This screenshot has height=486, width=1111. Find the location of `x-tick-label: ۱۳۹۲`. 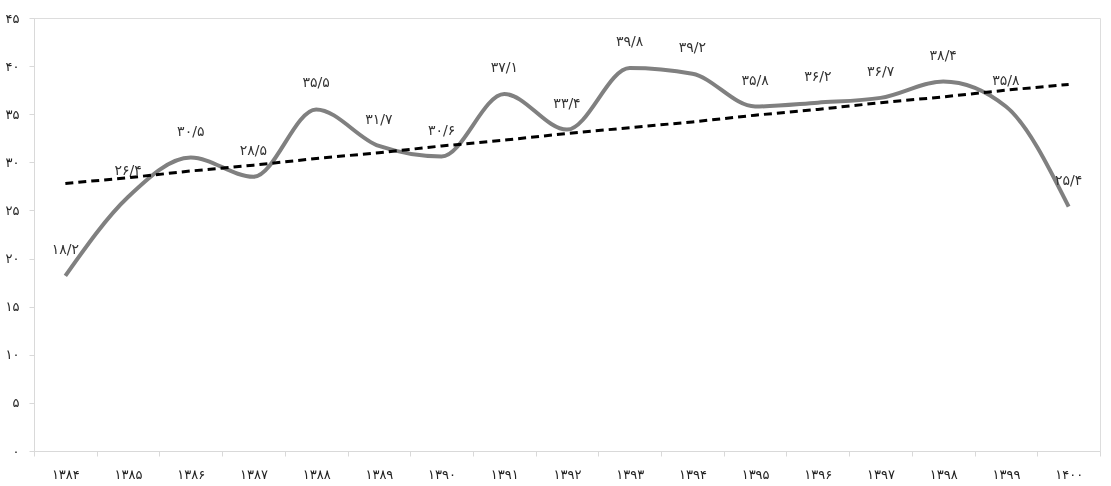

x-tick-label: ۱۳۹۲ is located at coordinates (567, 474).